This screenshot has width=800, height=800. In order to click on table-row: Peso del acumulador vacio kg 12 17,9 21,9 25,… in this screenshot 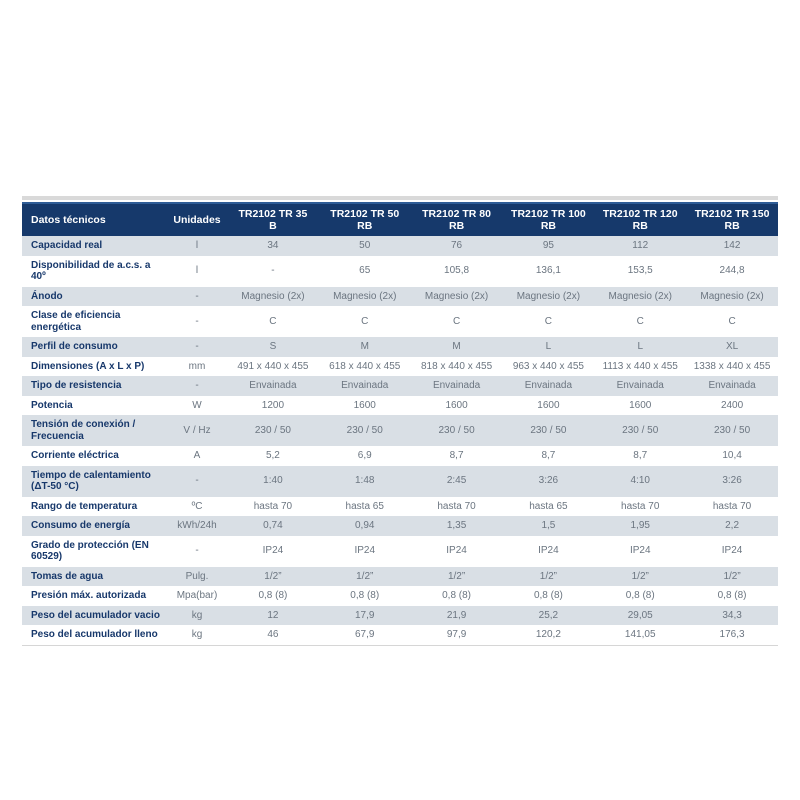, I will do `click(400, 615)`.